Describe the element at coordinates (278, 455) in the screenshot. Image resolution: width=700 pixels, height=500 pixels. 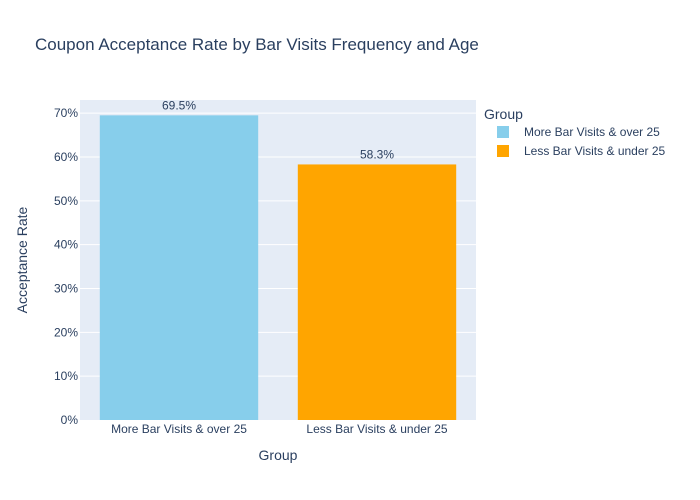
I see `x-axis-title: Group` at that location.